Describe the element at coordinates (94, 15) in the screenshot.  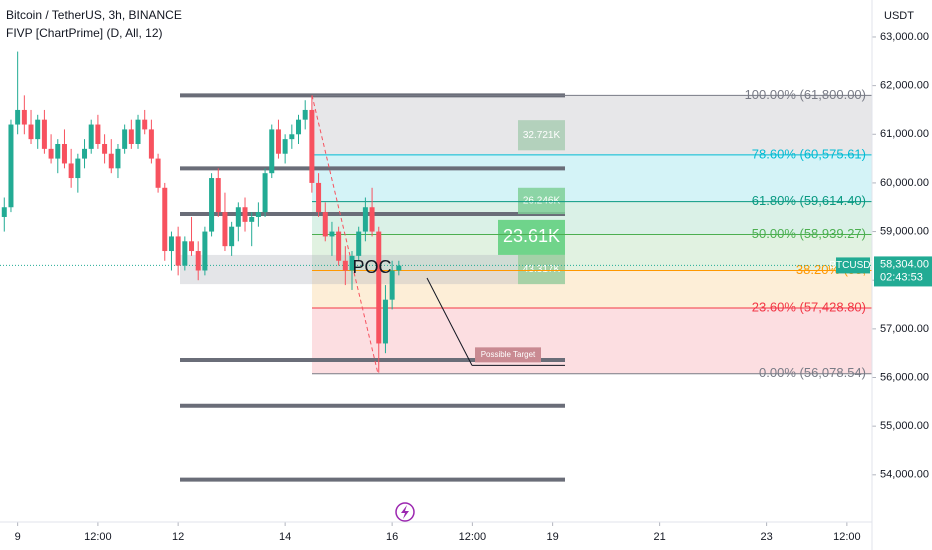
I see `chart-title: Bitcoin / TetherUS, 3h, BINANCE` at that location.